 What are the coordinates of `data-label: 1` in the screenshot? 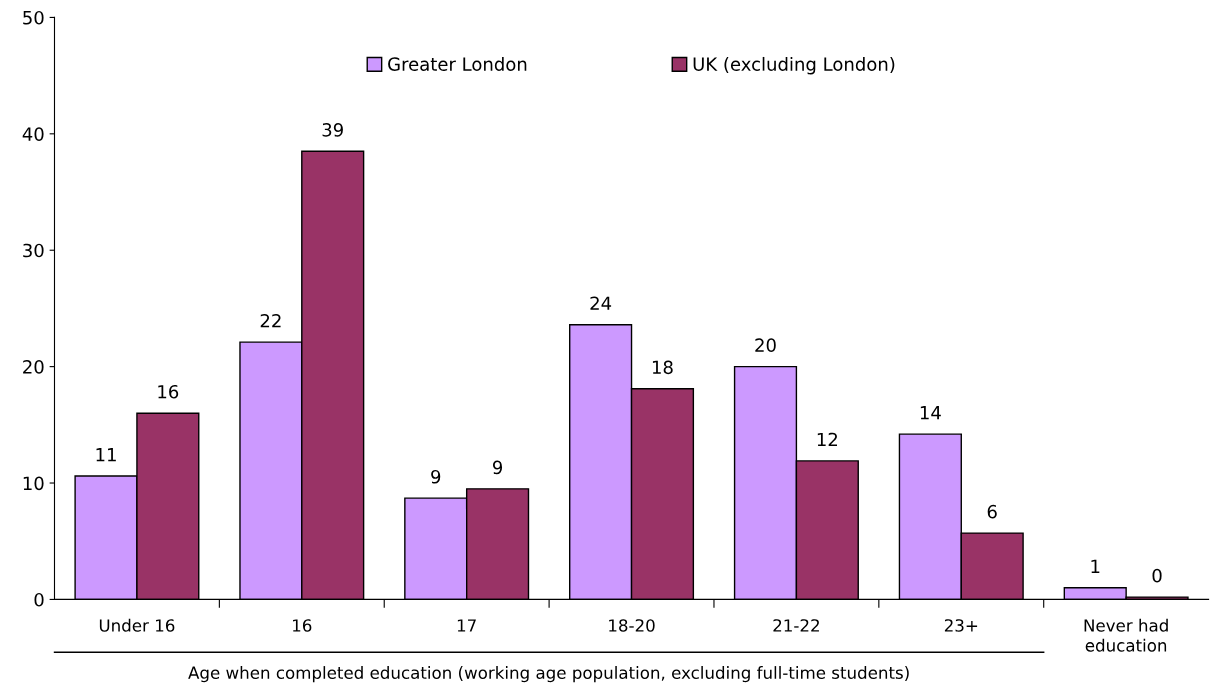 It's located at (1095, 566).